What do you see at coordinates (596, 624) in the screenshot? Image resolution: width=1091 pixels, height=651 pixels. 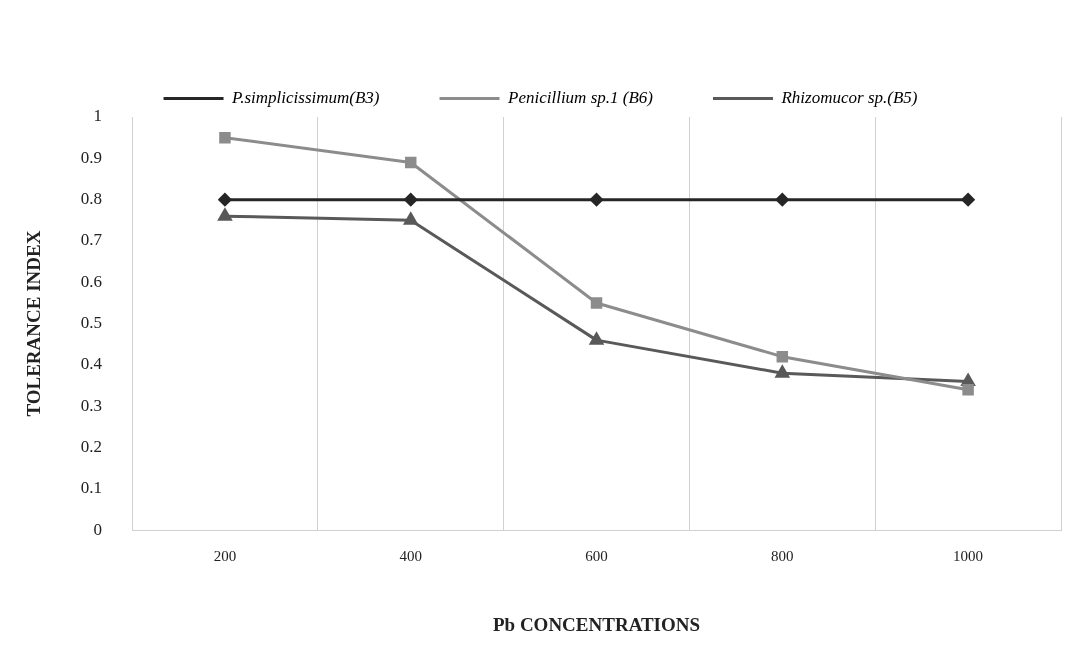 I see `x-axis-title: Pb CONCENTRATIONS` at bounding box center [596, 624].